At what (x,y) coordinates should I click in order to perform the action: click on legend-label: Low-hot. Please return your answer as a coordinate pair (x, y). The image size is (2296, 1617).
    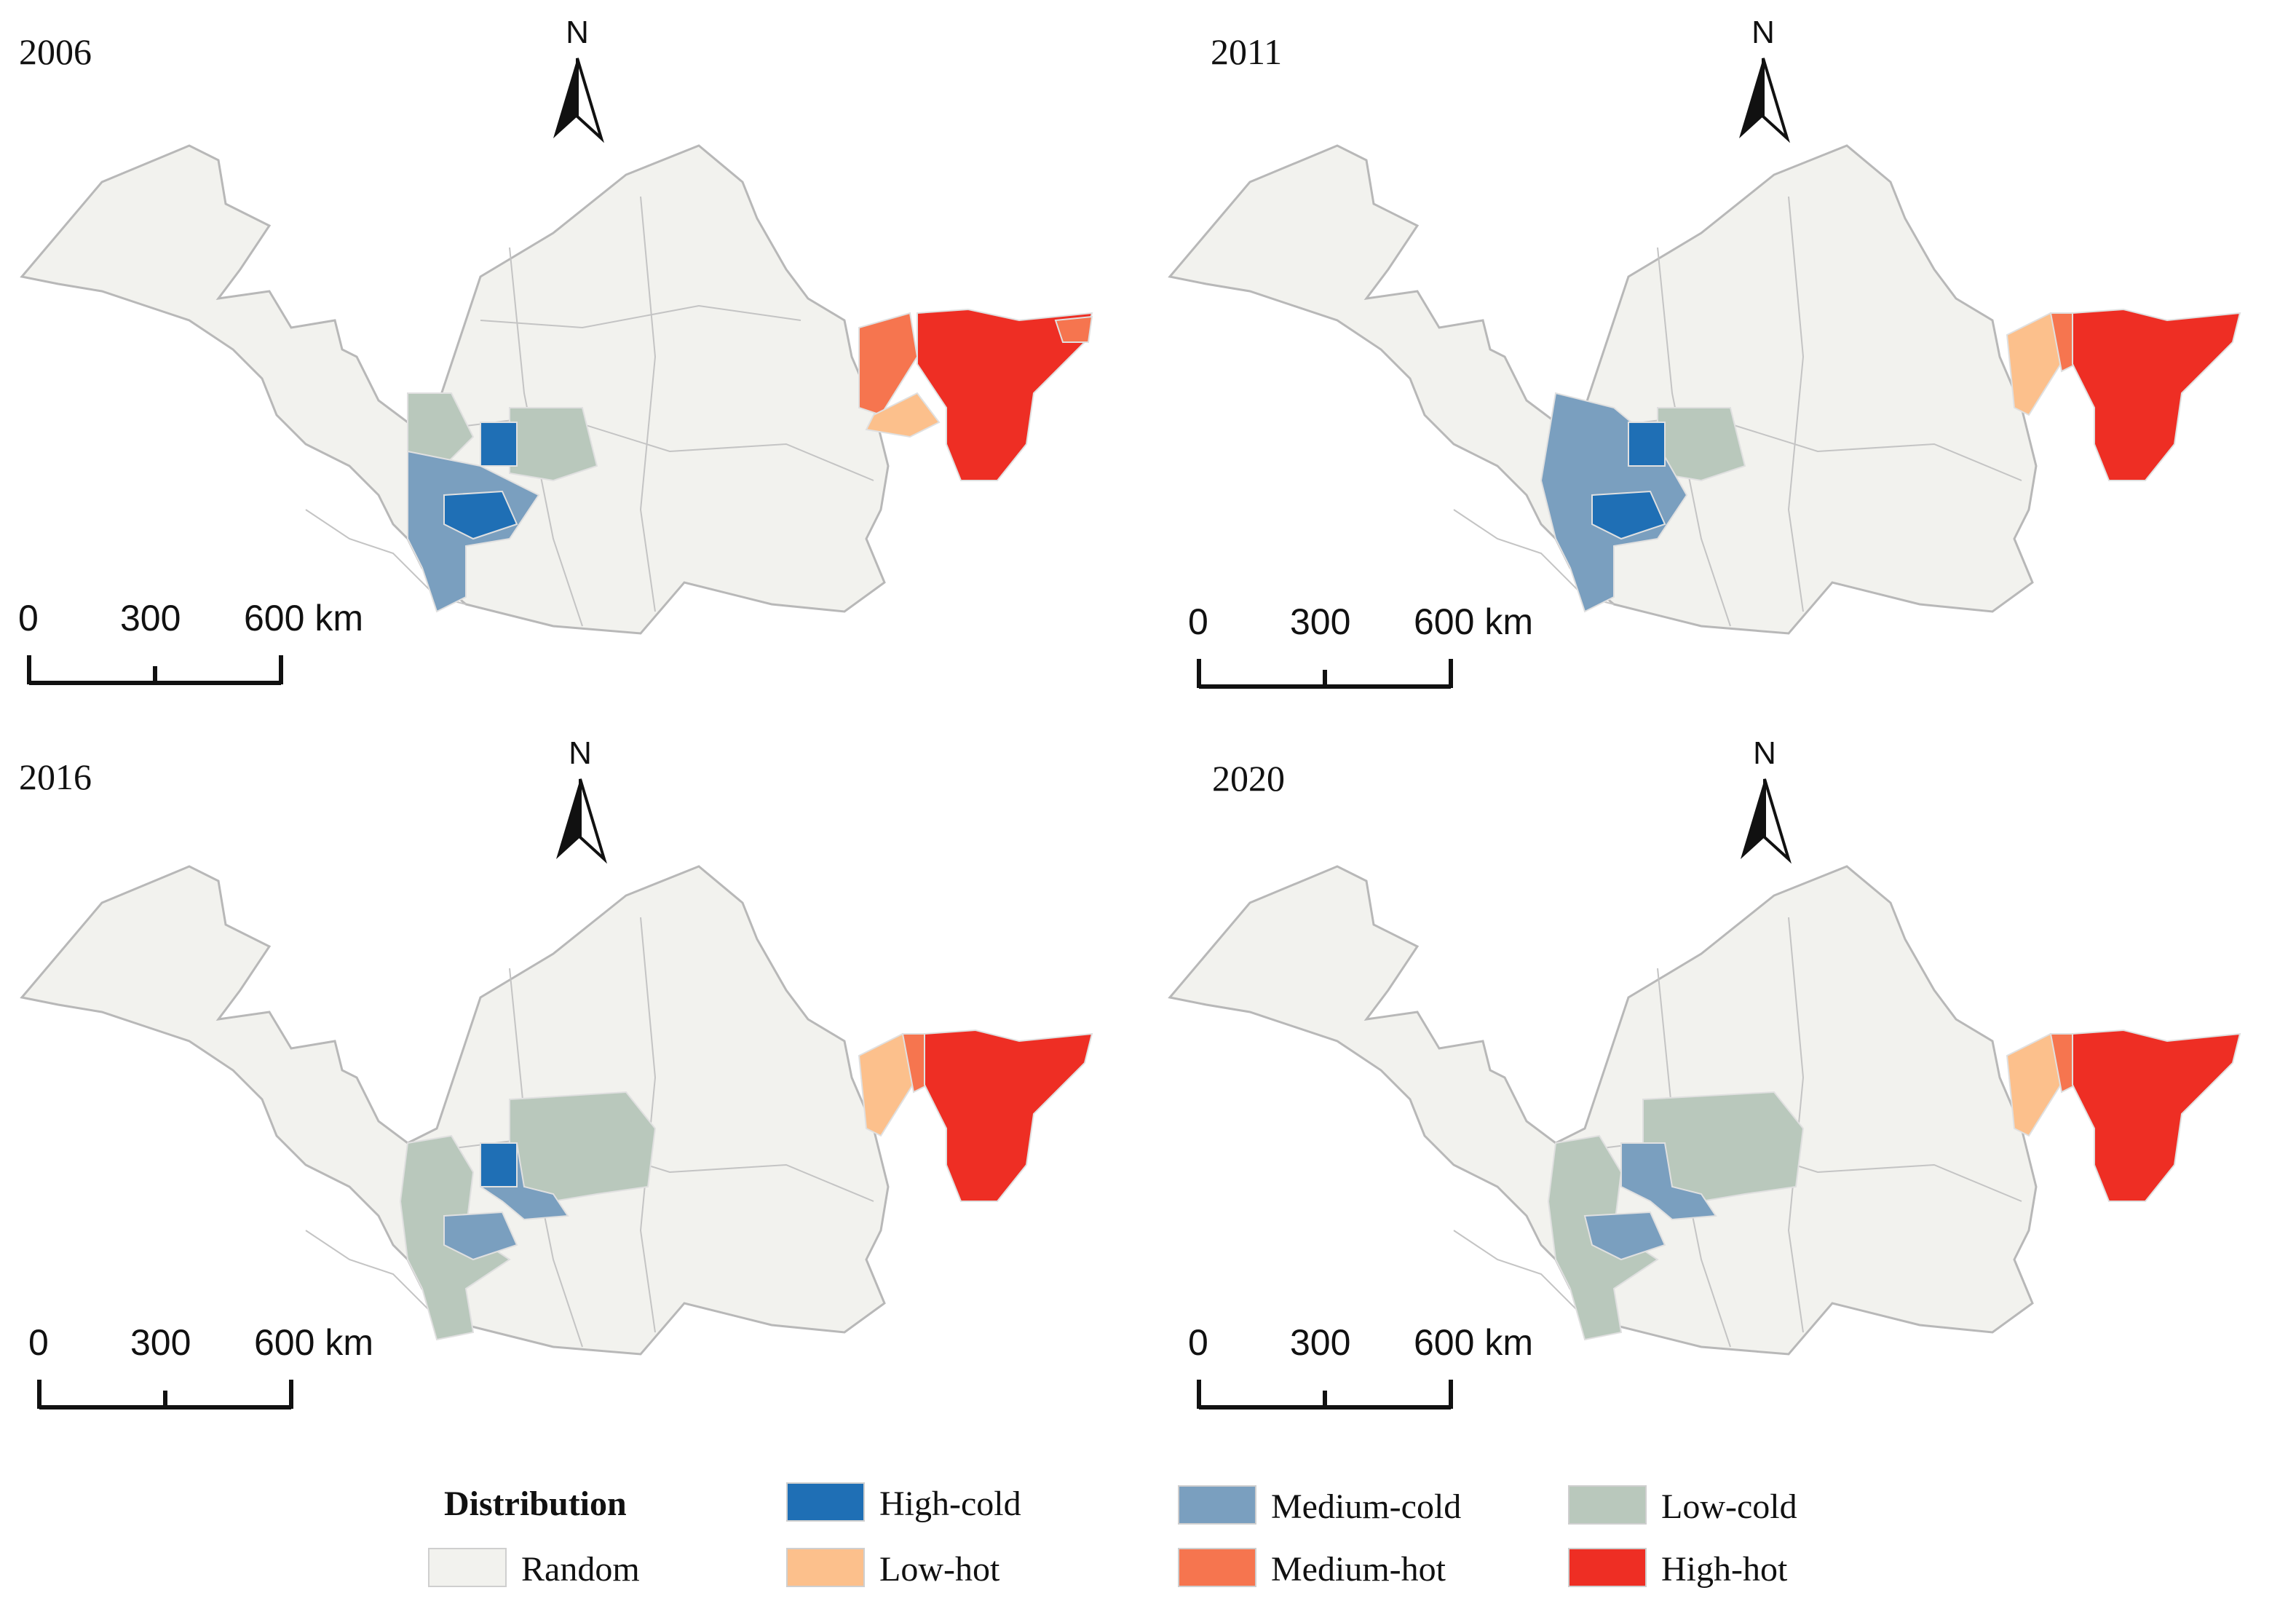
    Looking at the image, I should click on (939, 1570).